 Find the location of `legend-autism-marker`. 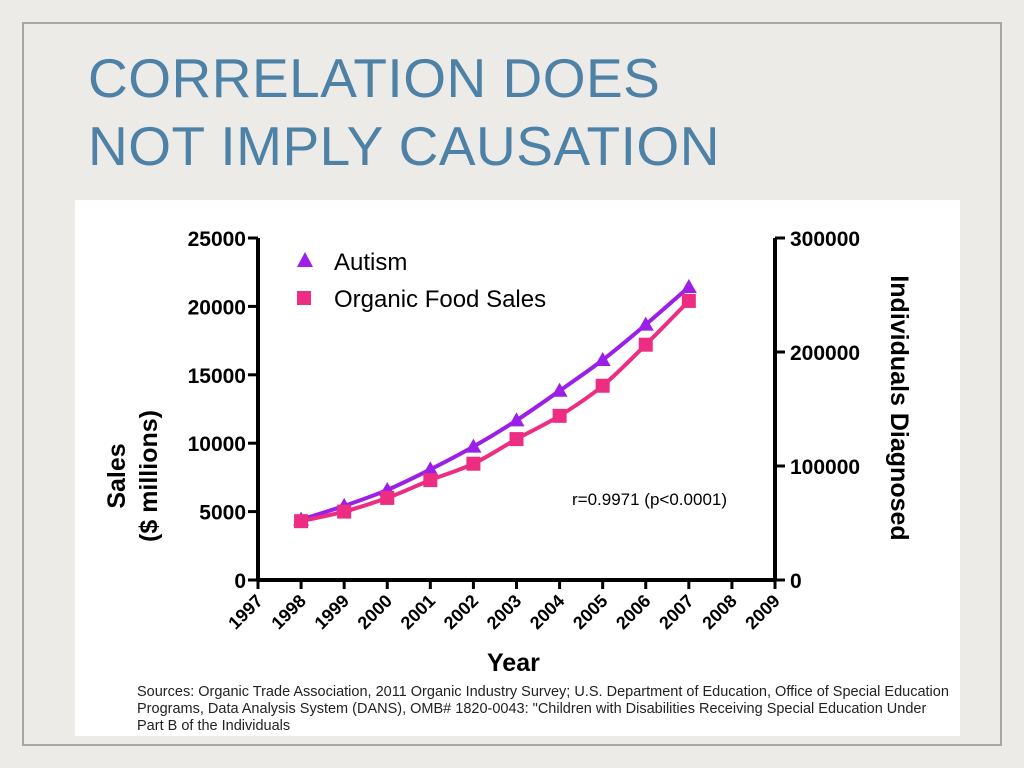

legend-autism-marker is located at coordinates (305, 259).